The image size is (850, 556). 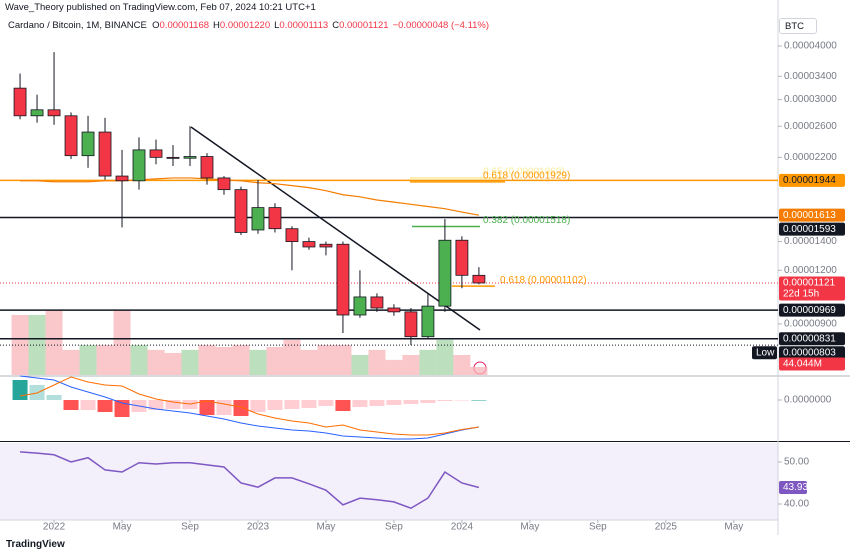 What do you see at coordinates (812, 364) in the screenshot?
I see `volume-box` at bounding box center [812, 364].